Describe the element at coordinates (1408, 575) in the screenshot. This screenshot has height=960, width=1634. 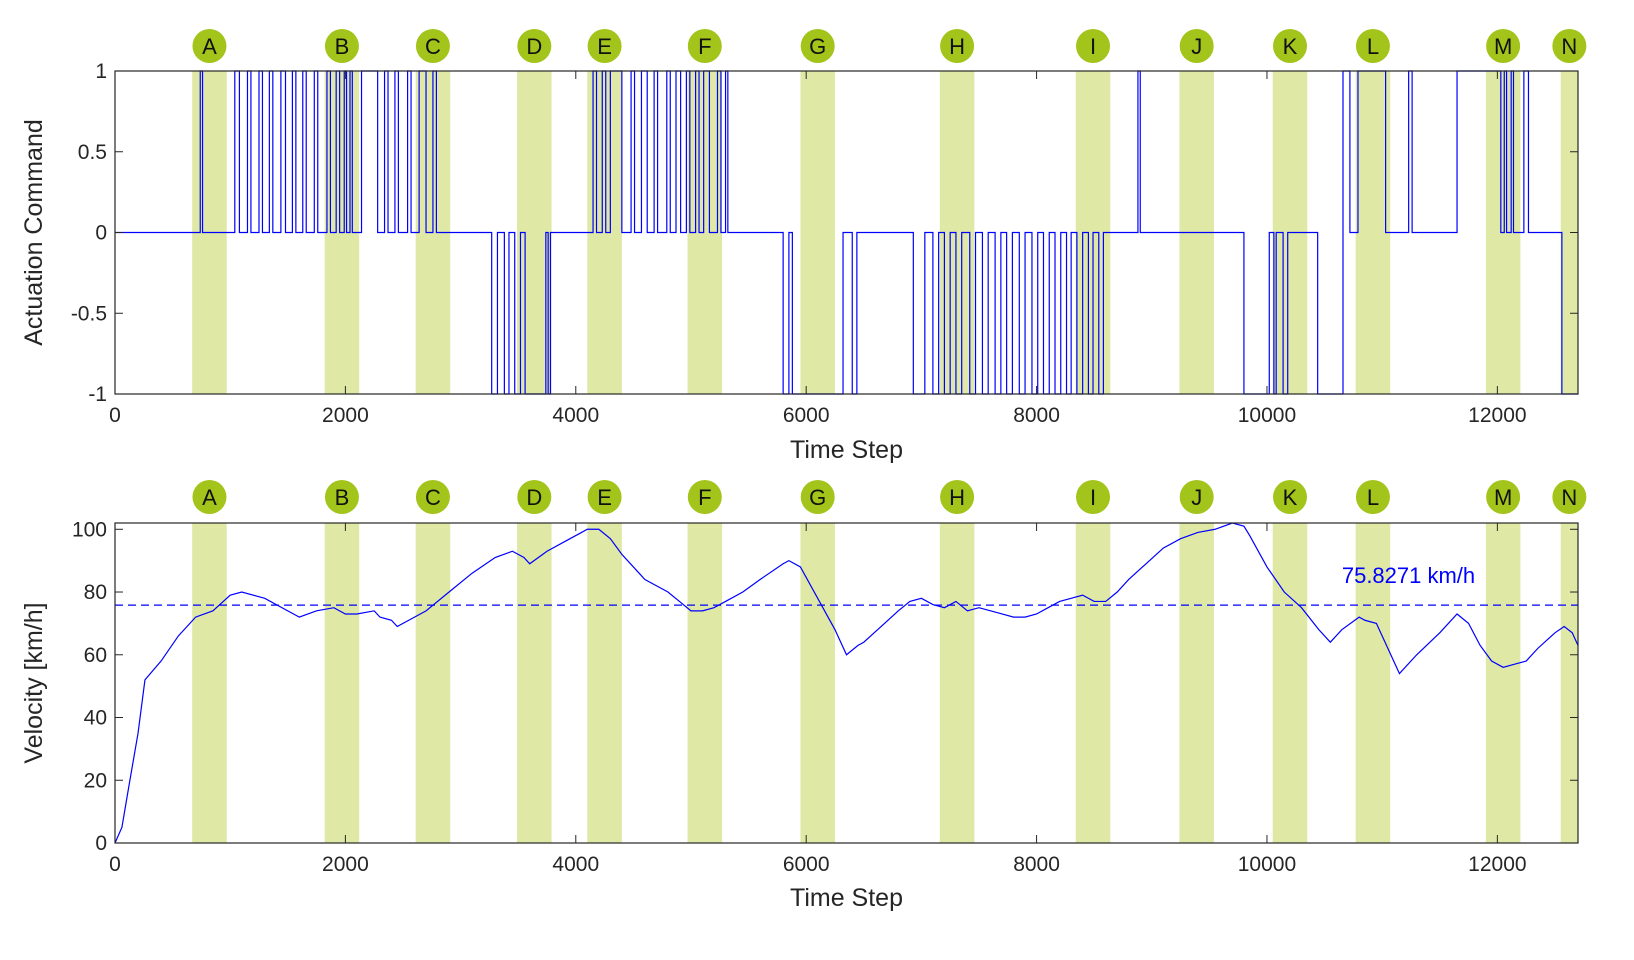
I see `reference-line-label: 75.8271 km/h` at that location.